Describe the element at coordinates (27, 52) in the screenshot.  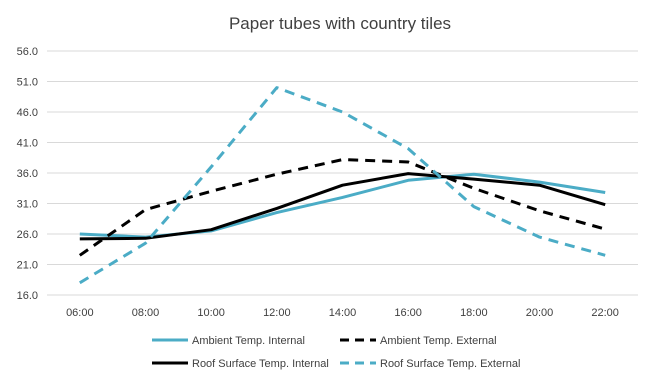
I see `y-tick-label: 56.0` at that location.